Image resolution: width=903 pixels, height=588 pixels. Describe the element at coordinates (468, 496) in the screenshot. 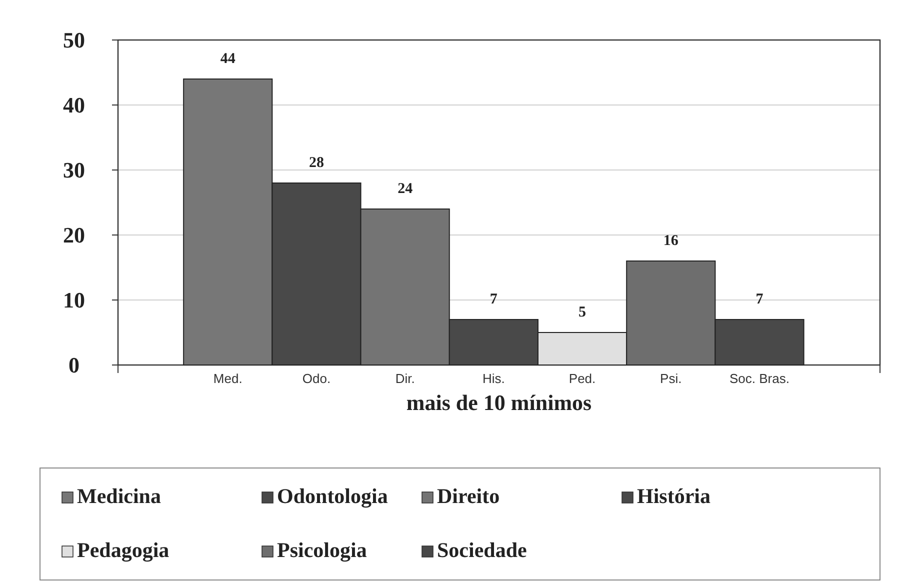

I see `legend-label: Direito` at that location.